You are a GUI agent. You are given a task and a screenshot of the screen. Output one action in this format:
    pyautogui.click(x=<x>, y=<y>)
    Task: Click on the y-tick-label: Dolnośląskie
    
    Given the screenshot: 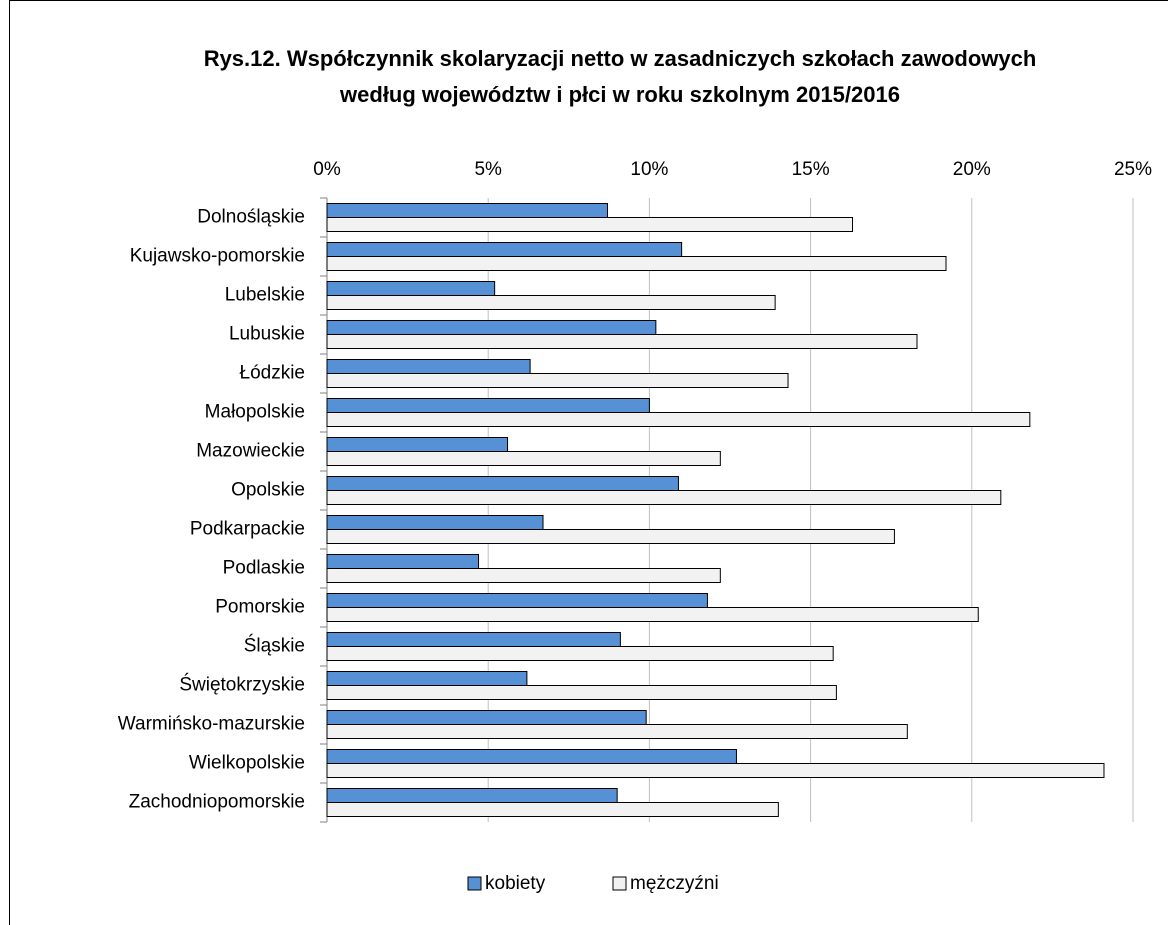 What is the action you would take?
    pyautogui.click(x=251, y=217)
    